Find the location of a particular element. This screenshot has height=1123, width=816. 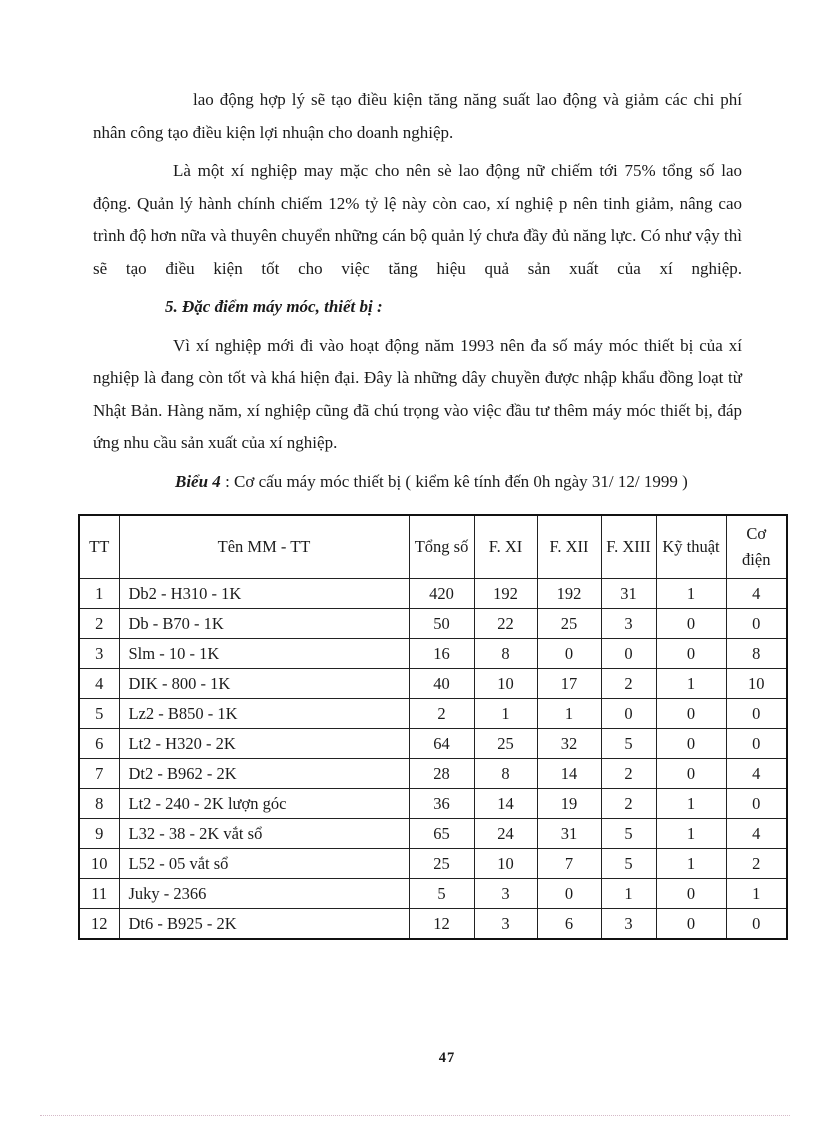

table-row: 11 Juky - 2366 5 3 0 1 0 1 is located at coordinates (433, 893).